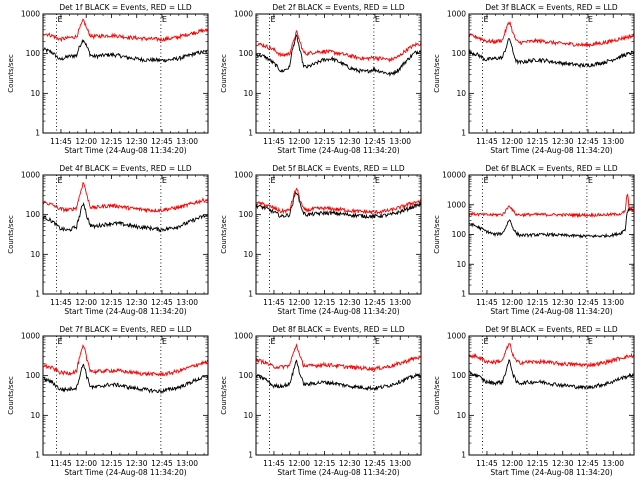  Describe the element at coordinates (454, 175) in the screenshot. I see `y-tick-label: 10000` at that location.